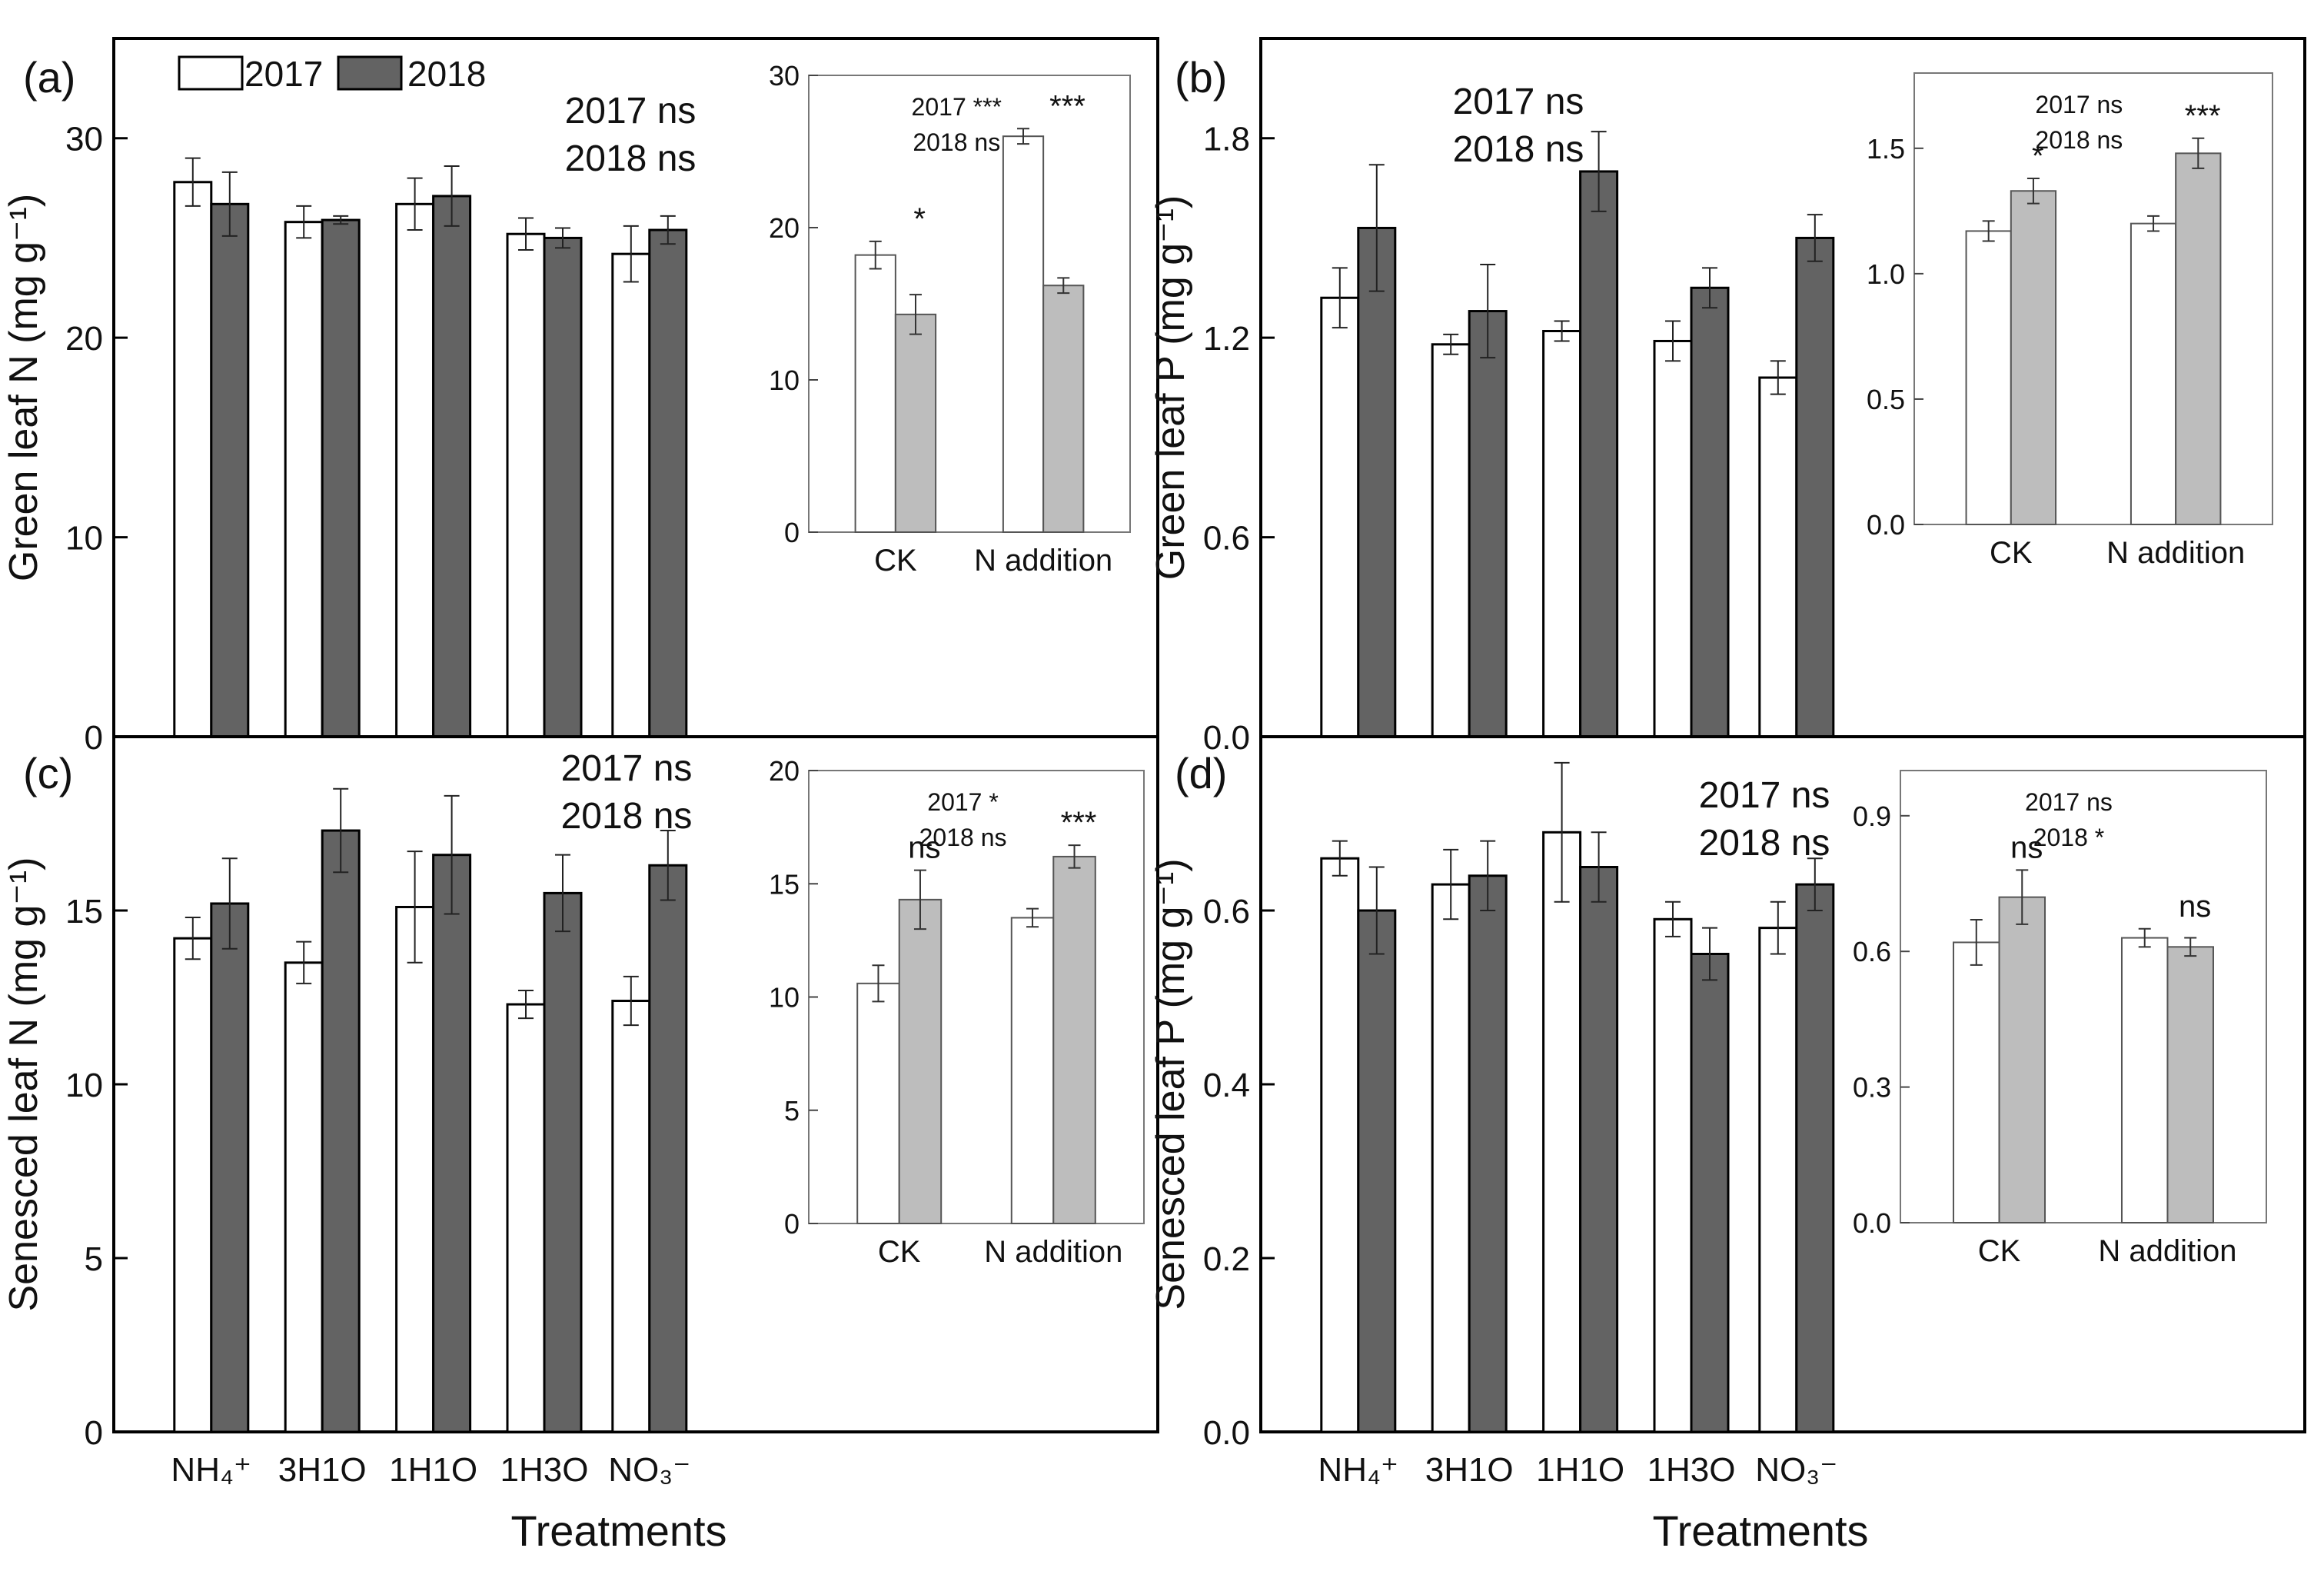 Image resolution: width=2324 pixels, height=1578 pixels. What do you see at coordinates (963, 802) in the screenshot?
I see `inset-annotation: 2017 *` at bounding box center [963, 802].